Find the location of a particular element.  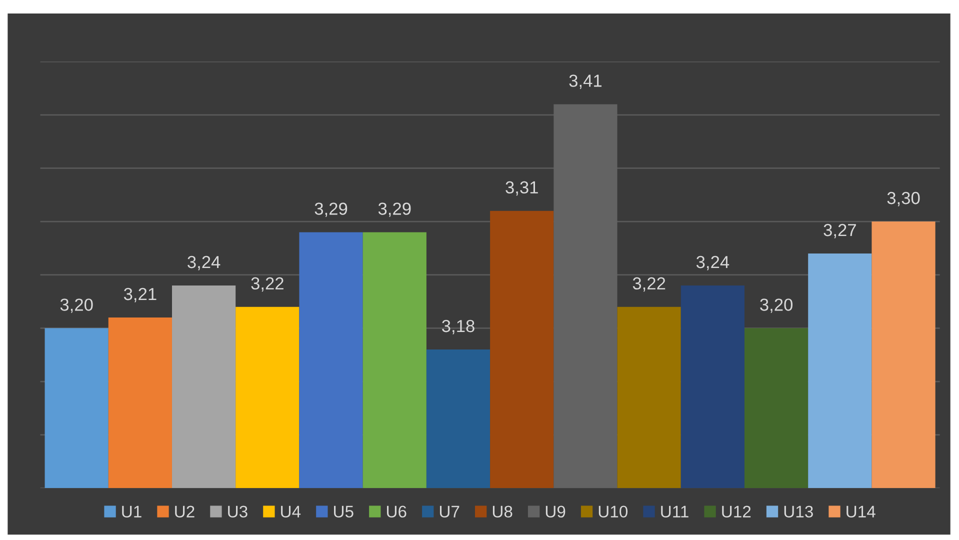

legend-label: U1 is located at coordinates (132, 512).